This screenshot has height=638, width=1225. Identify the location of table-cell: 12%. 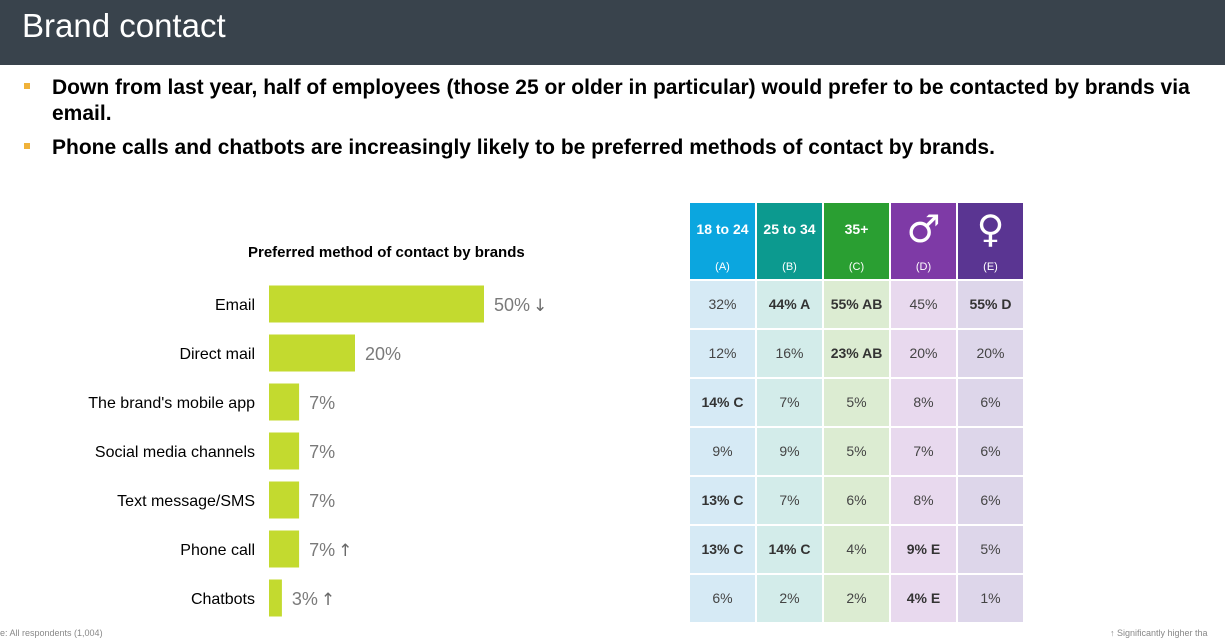
(722, 353).